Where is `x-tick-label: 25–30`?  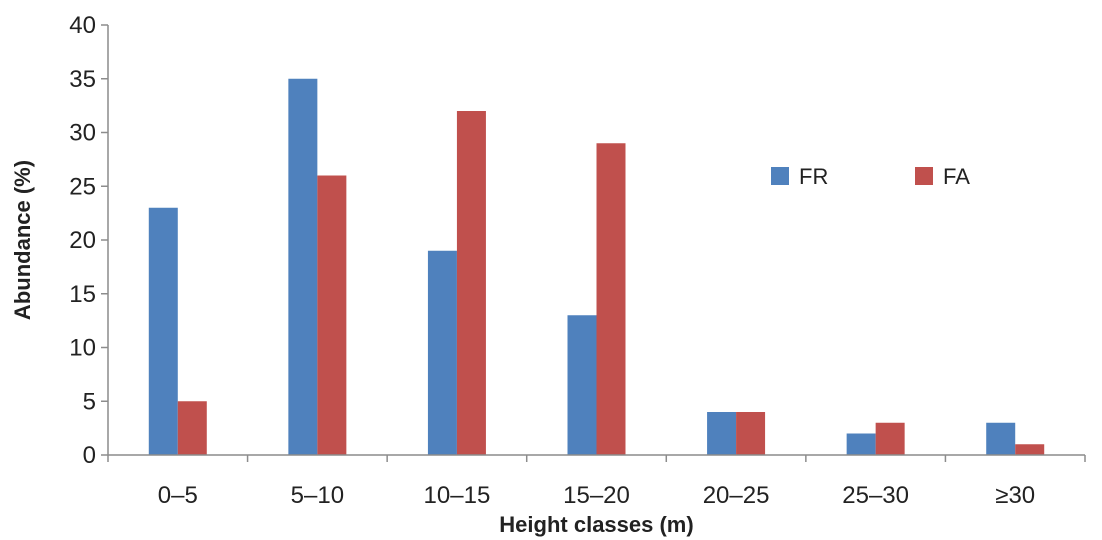 x-tick-label: 25–30 is located at coordinates (875, 495).